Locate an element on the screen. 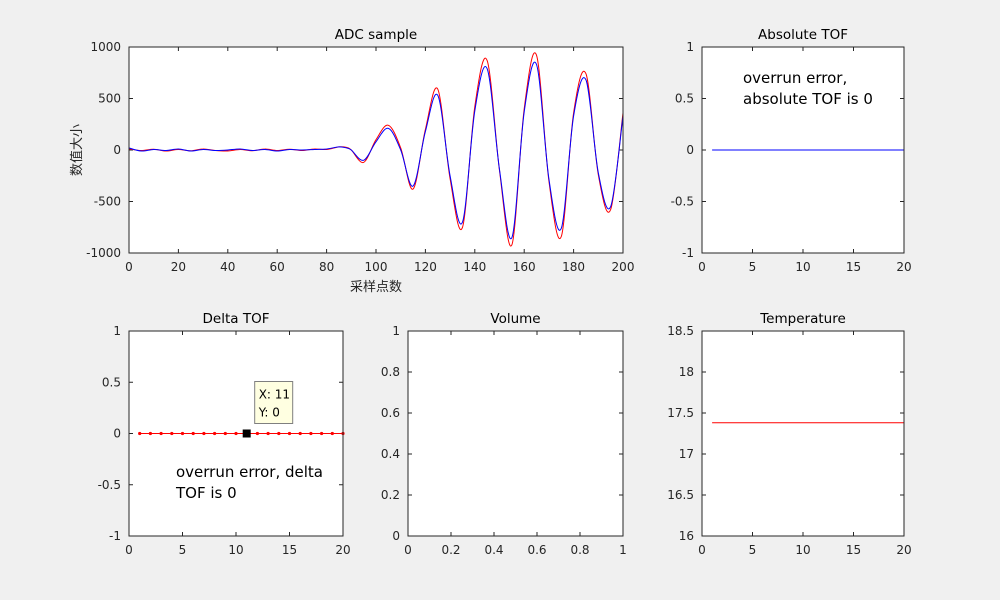 The width and height of the screenshot is (1000, 600). axes-title: Temperature is located at coordinates (802, 319).